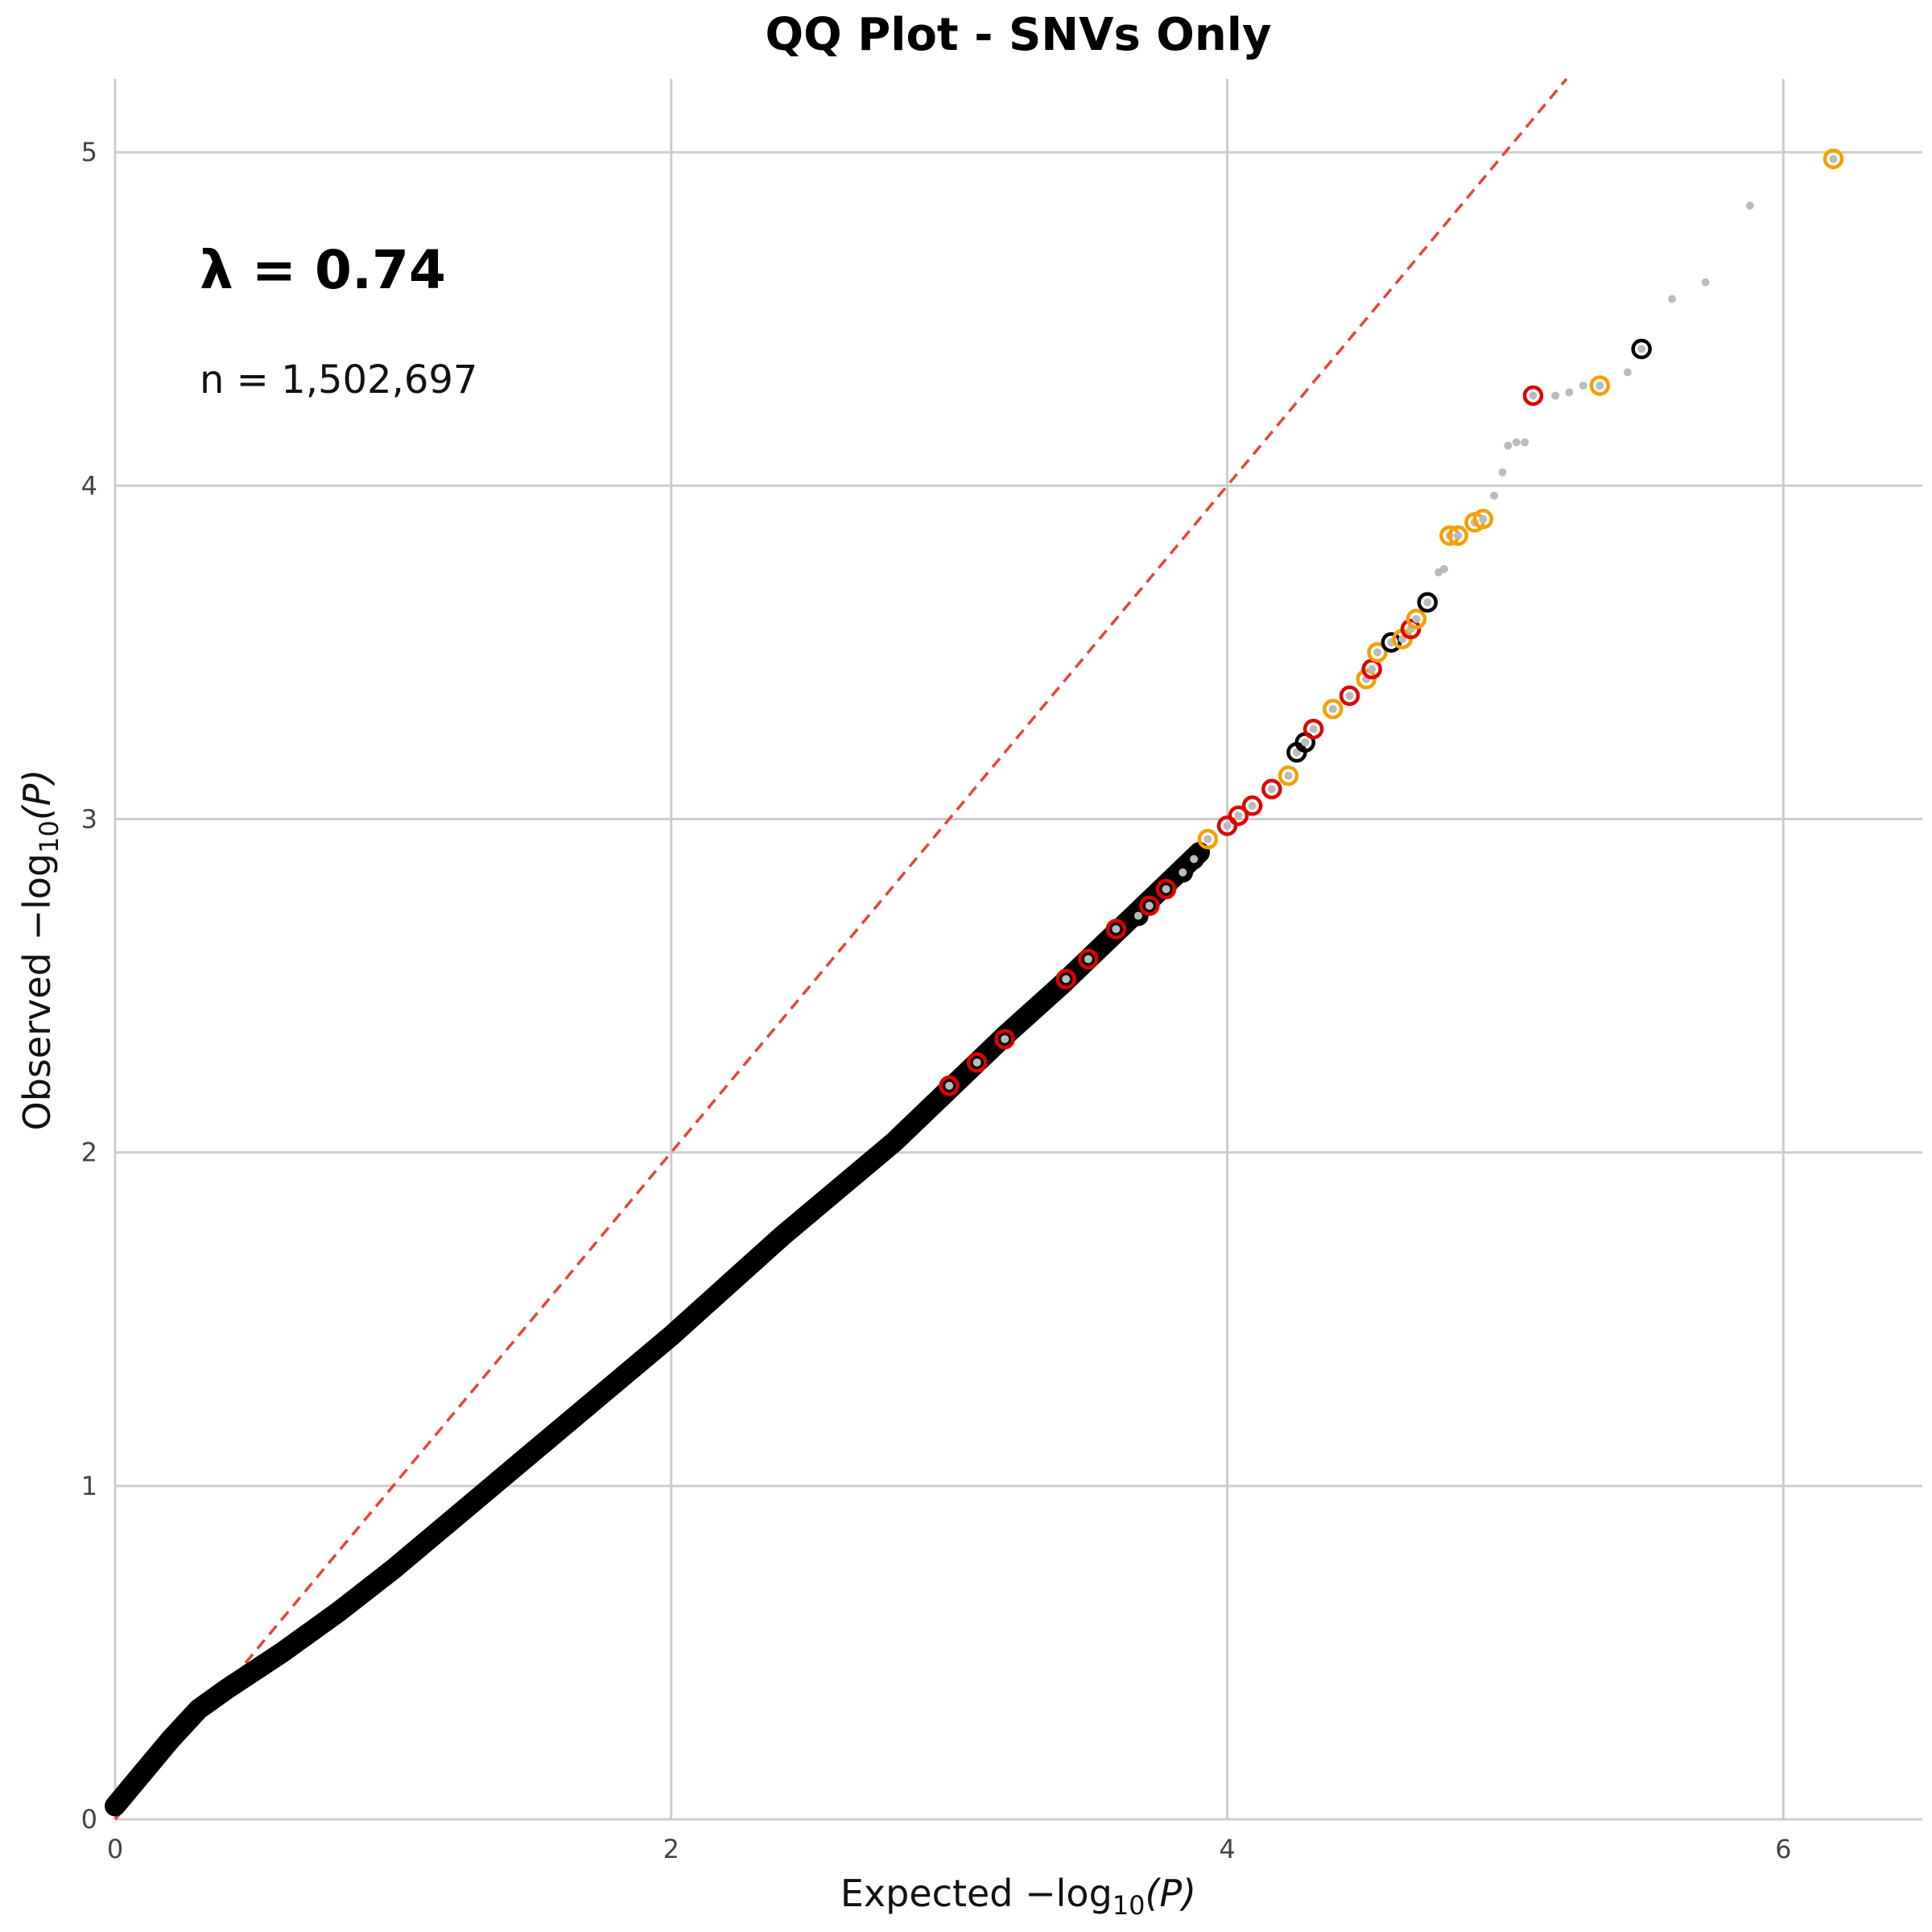 This screenshot has height=1932, width=1932. What do you see at coordinates (89, 485) in the screenshot?
I see `y-tick-label: 4` at bounding box center [89, 485].